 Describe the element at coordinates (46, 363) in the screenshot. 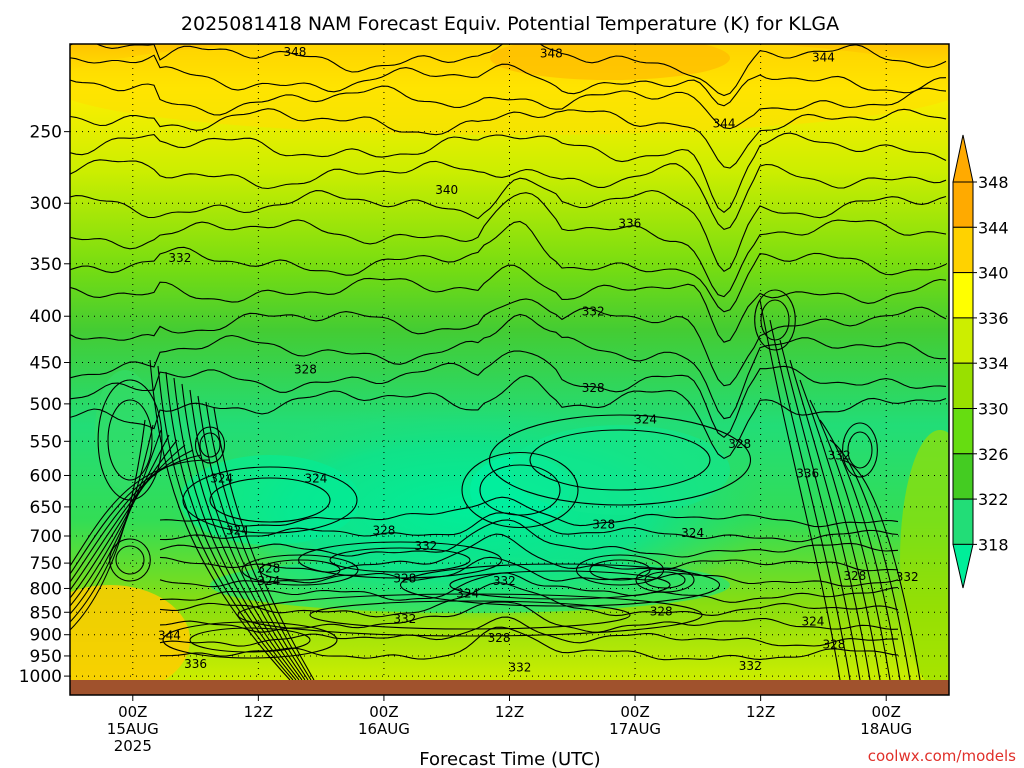

I see `y-tick-label: 450` at that location.